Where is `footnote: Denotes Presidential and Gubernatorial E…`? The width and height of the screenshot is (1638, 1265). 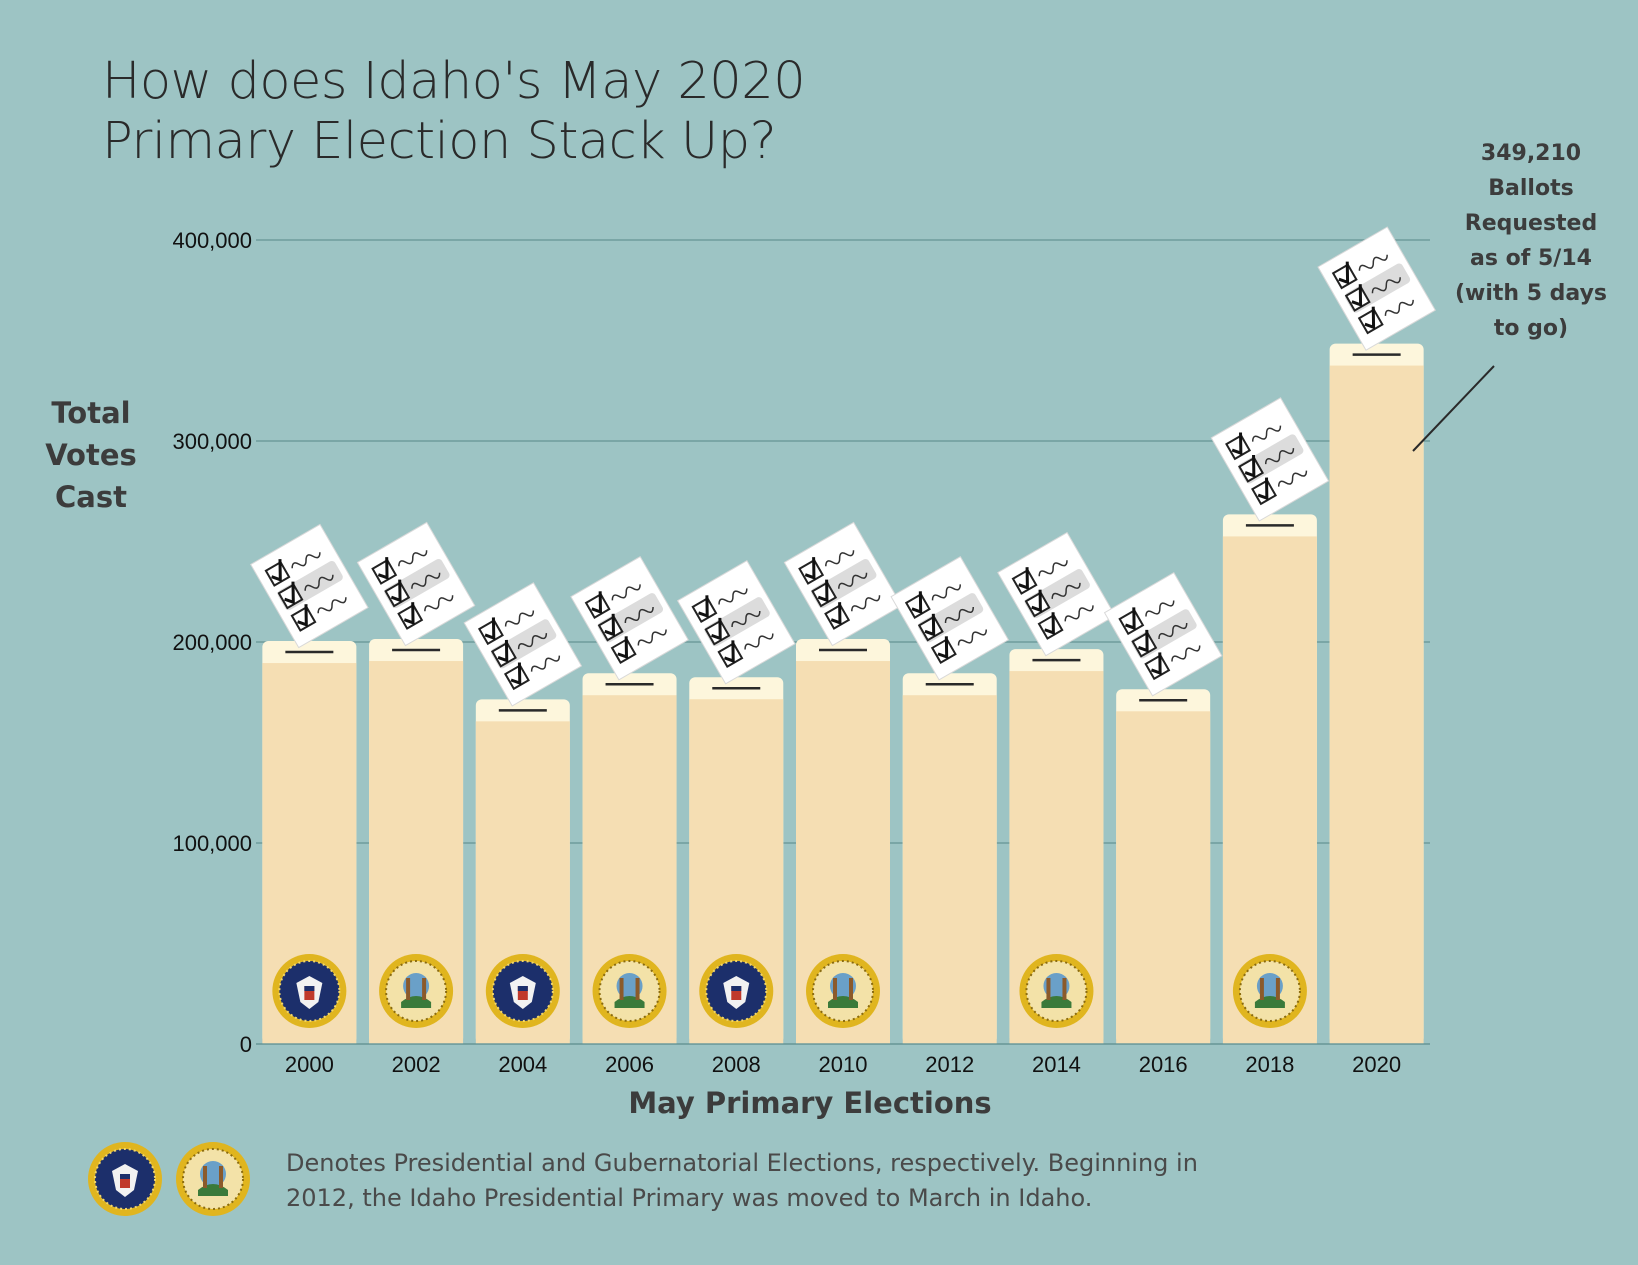
footnote: Denotes Presidential and Gubernatorial E… is located at coordinates (786, 1181).